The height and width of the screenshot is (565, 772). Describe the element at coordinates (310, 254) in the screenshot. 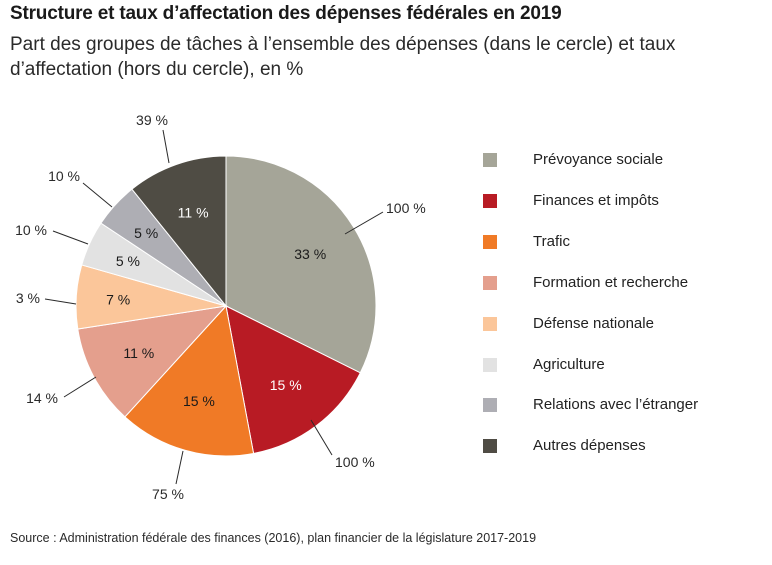

I see `pie-share-label: 33 %` at that location.